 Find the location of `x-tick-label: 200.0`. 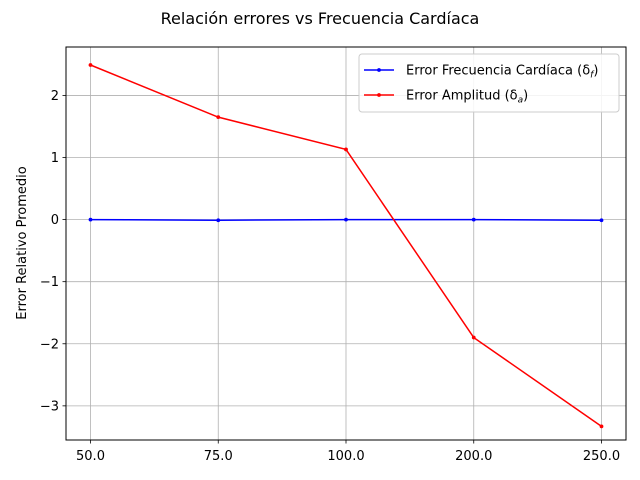

x-tick-label: 200.0 is located at coordinates (473, 456).